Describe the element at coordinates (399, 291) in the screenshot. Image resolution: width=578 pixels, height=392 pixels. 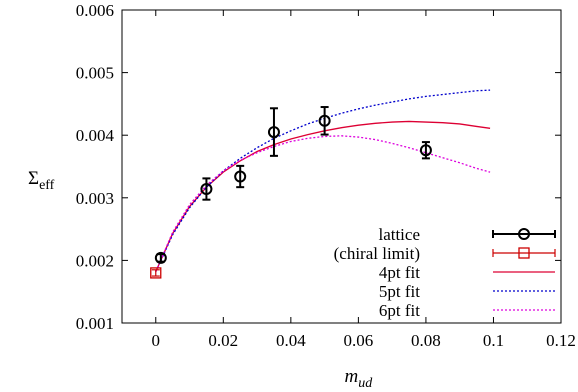
I see `legend-label: 5pt fit` at that location.